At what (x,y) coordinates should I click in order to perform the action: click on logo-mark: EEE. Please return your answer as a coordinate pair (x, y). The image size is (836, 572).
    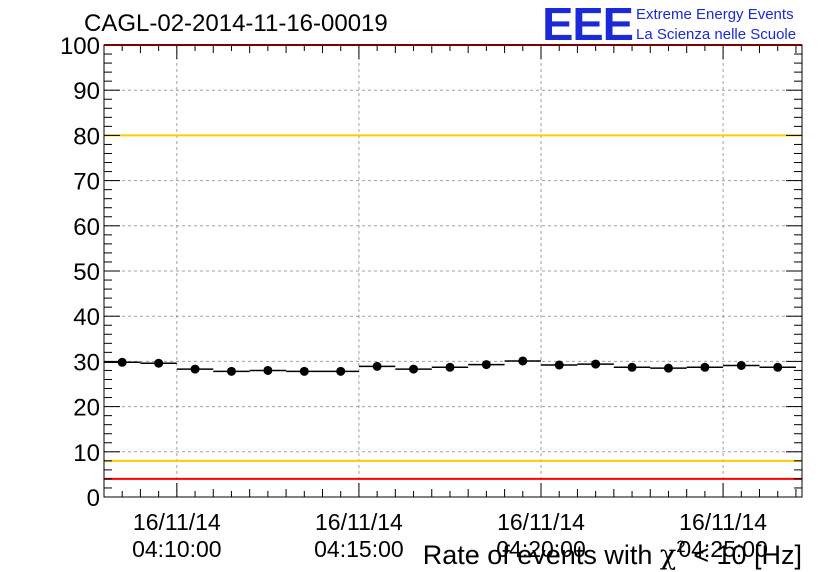
    Looking at the image, I should click on (588, 25).